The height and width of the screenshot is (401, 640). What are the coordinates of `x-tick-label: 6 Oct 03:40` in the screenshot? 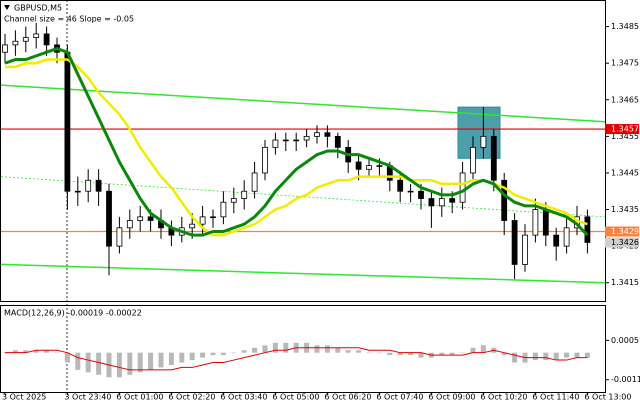 It's located at (243, 397).